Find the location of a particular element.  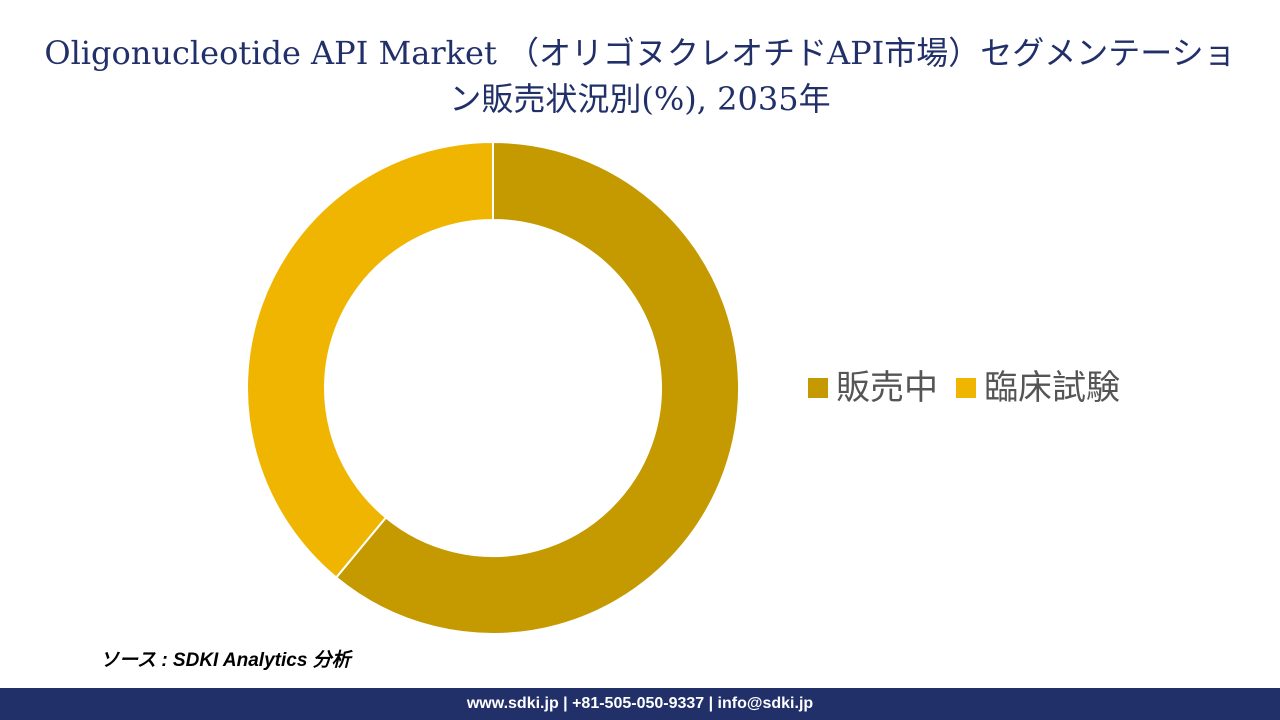

source-note: ソース : SDKI Analytics 分析 is located at coordinates (225, 660).